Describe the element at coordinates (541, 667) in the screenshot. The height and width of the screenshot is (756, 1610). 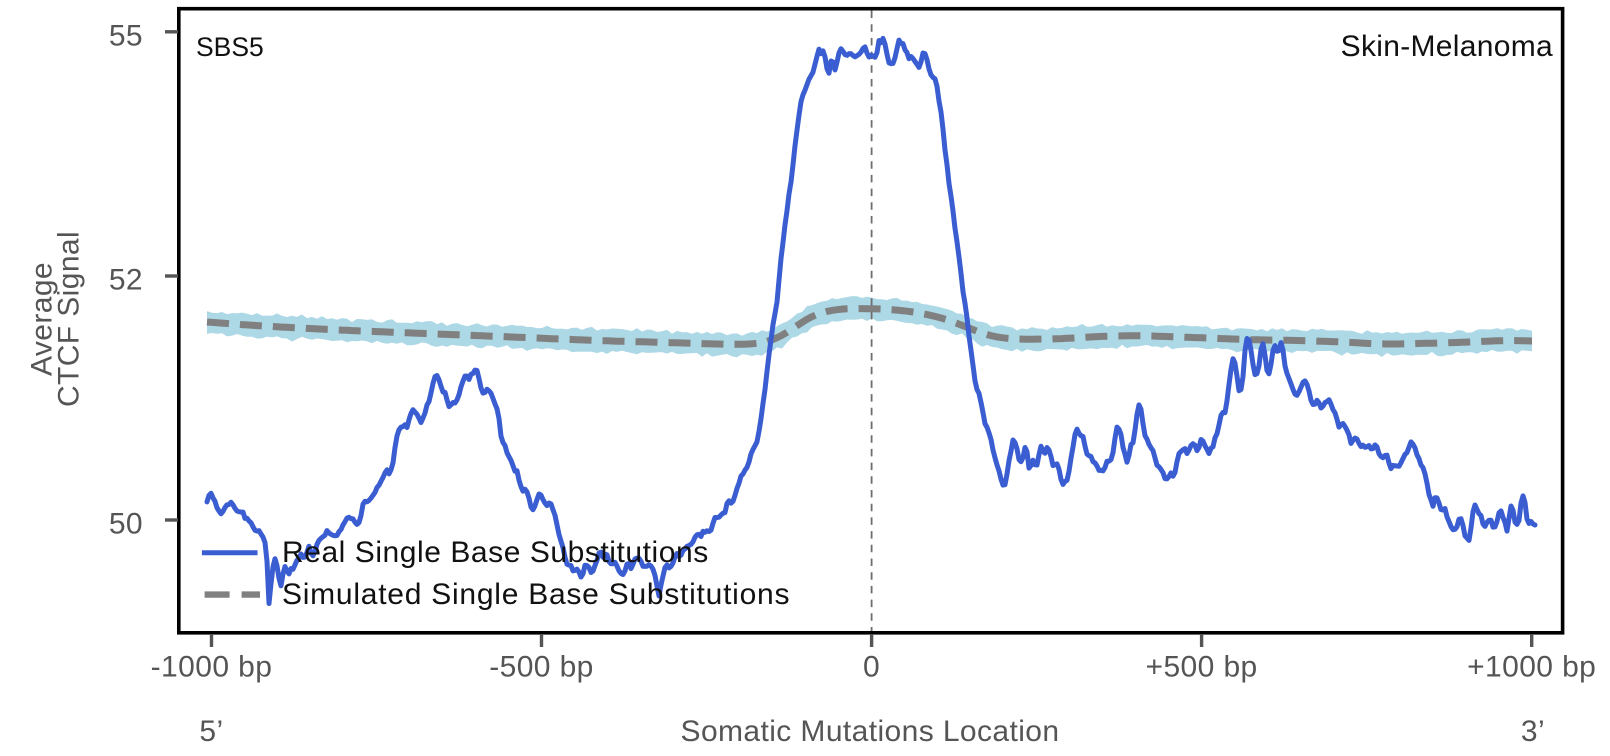
I see `svg-text: -500 bp` at that location.